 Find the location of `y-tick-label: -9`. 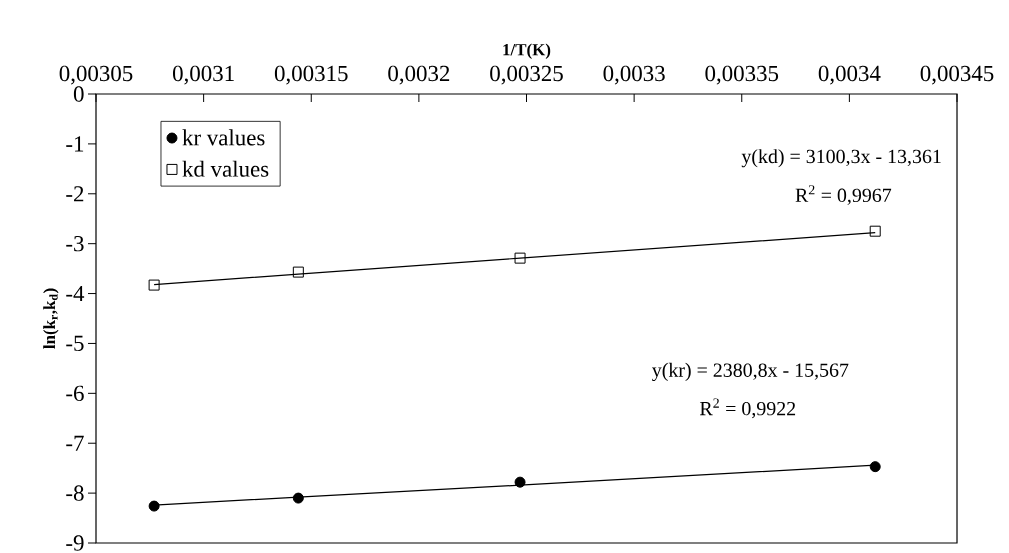

y-tick-label: -9 is located at coordinates (75, 543).